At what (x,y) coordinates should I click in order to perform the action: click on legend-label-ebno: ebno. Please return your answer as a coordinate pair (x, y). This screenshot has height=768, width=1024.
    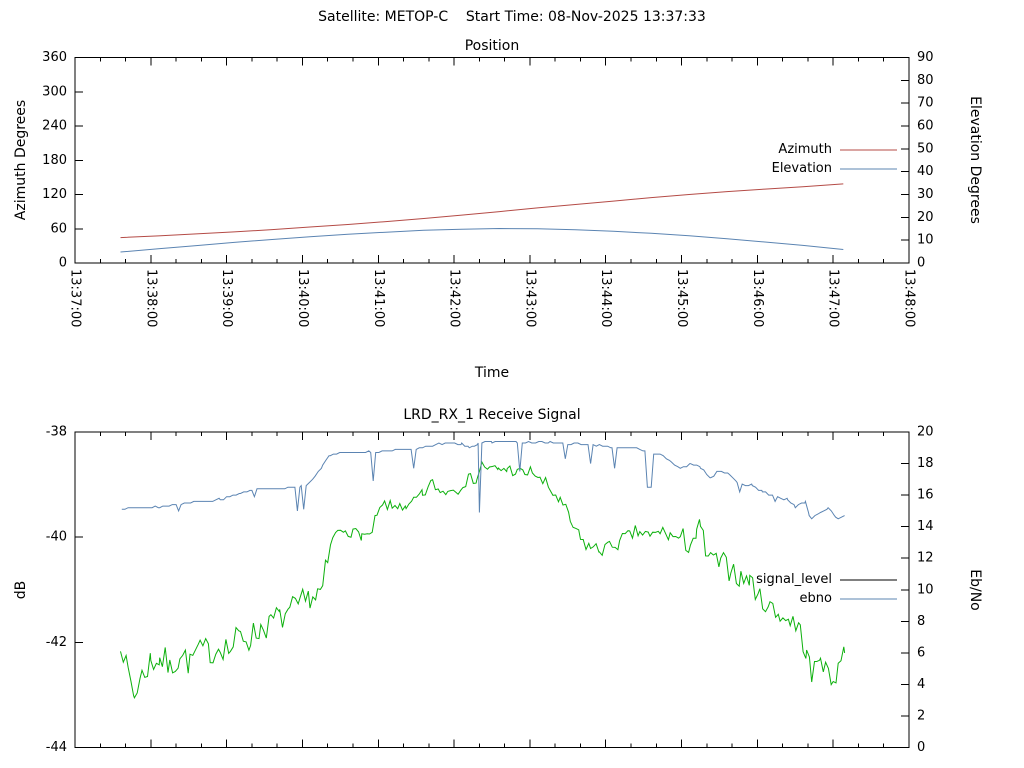
    Looking at the image, I should click on (815, 598).